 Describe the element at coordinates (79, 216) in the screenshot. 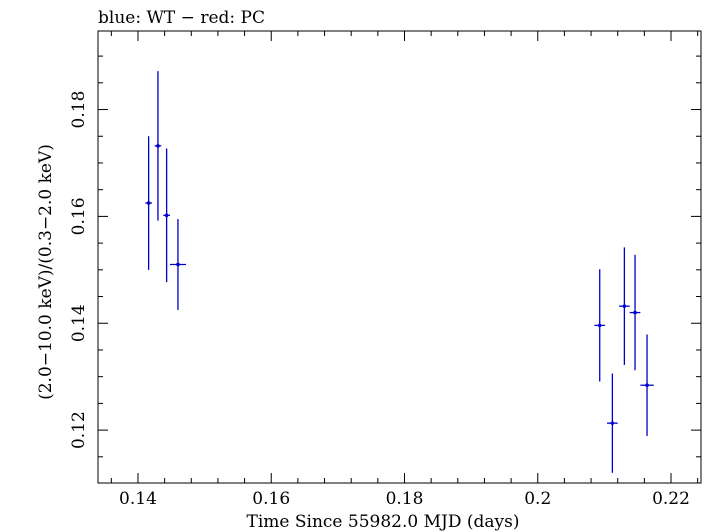

I see `y-tick-label: 0.16` at that location.